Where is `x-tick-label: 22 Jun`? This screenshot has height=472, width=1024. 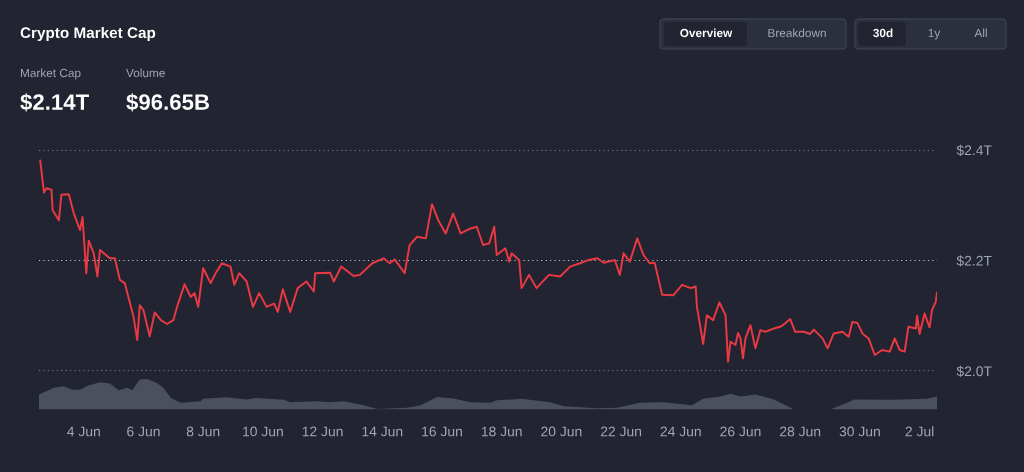
x-tick-label: 22 Jun is located at coordinates (621, 431).